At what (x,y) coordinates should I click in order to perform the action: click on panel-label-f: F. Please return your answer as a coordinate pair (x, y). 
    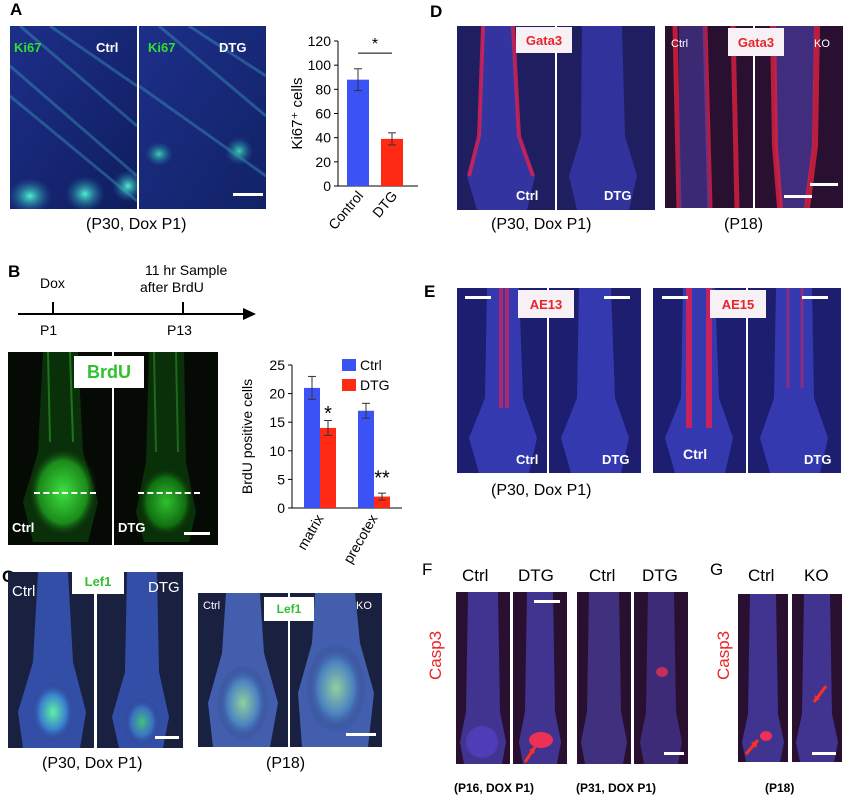
    Looking at the image, I should click on (427, 569).